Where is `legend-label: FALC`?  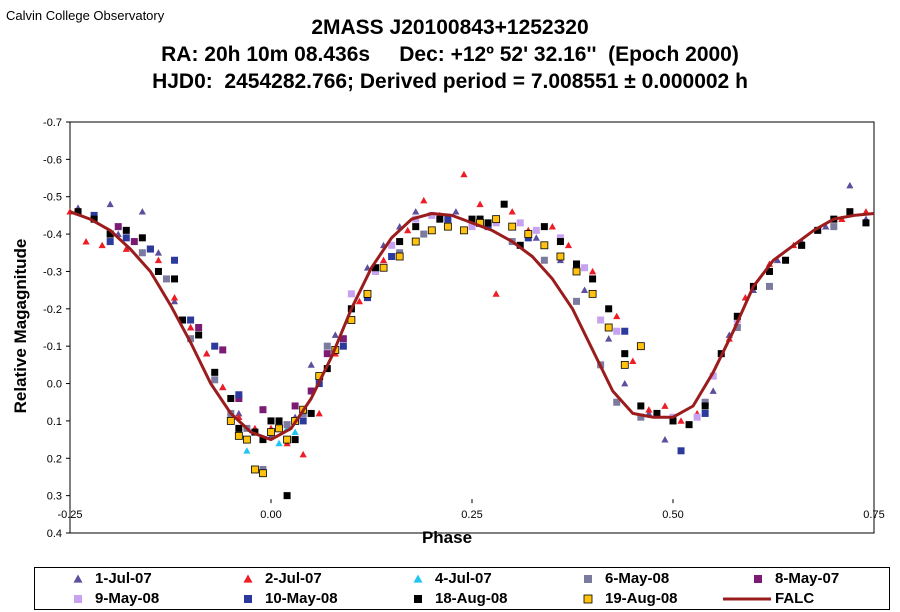
legend-label: FALC is located at coordinates (795, 598).